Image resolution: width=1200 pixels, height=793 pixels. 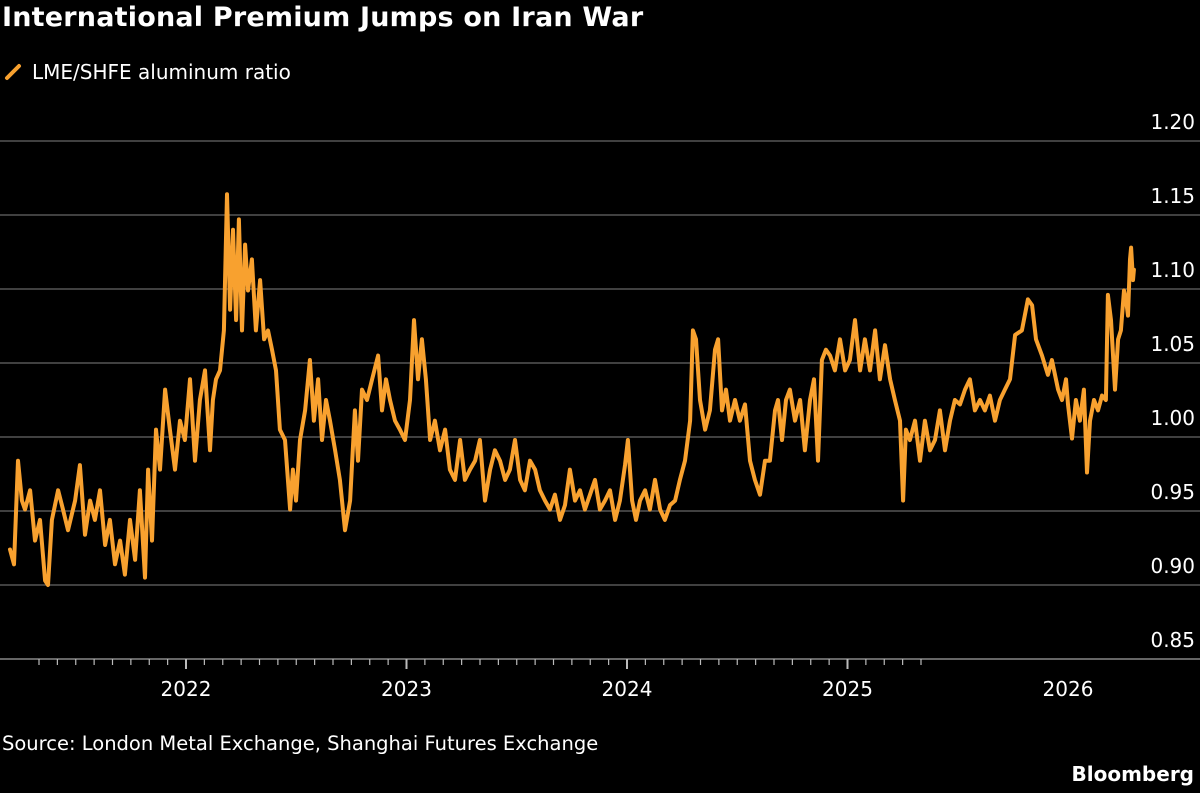 I want to click on y-tick-label: 1.05, so click(x=1172, y=344).